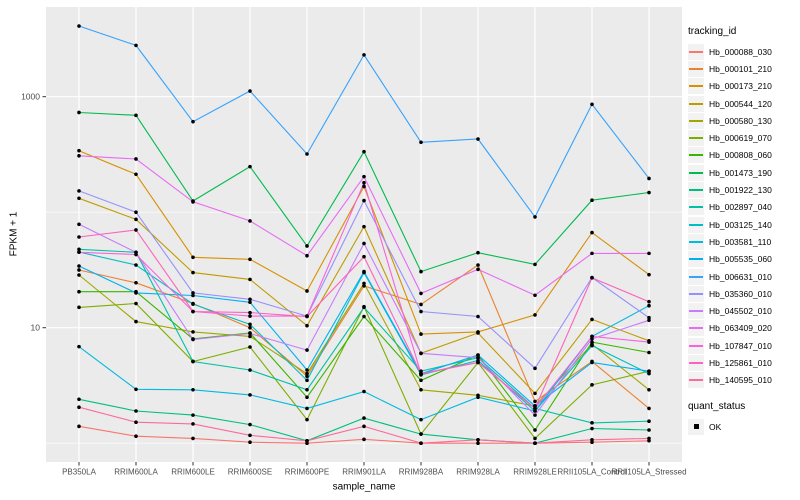 The image size is (800, 500). Describe the element at coordinates (743, 345) in the screenshot. I see `legend-item-Hb_107847_010: Hb_107847_010` at that location.